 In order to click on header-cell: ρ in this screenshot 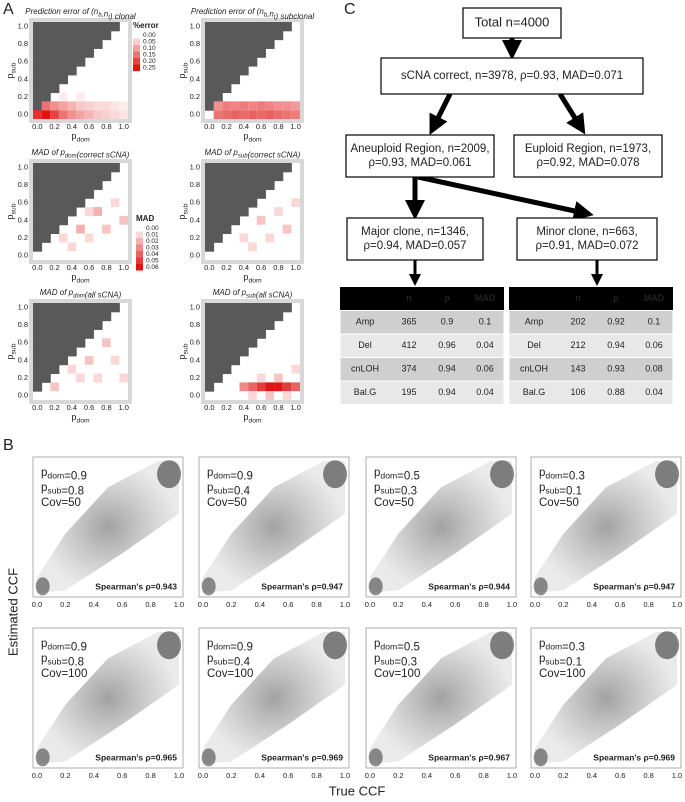, I will do `click(447, 298)`.